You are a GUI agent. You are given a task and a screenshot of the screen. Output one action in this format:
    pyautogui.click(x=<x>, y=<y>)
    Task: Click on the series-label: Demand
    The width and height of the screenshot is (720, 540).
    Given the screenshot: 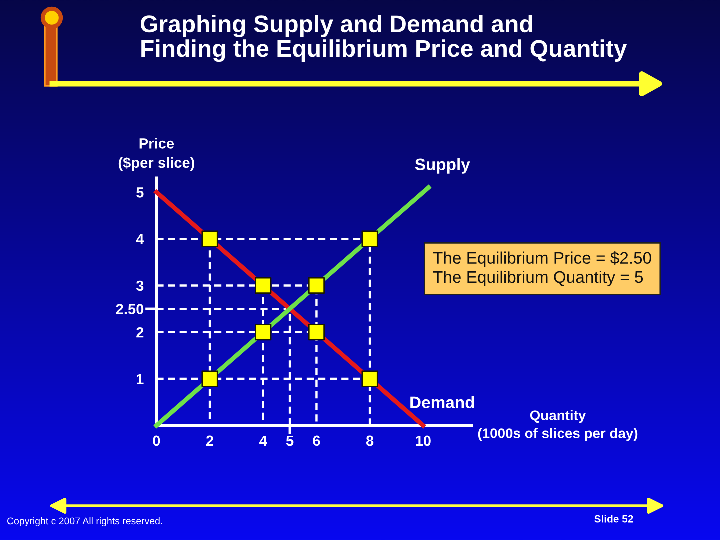 What is the action you would take?
    pyautogui.click(x=442, y=402)
    